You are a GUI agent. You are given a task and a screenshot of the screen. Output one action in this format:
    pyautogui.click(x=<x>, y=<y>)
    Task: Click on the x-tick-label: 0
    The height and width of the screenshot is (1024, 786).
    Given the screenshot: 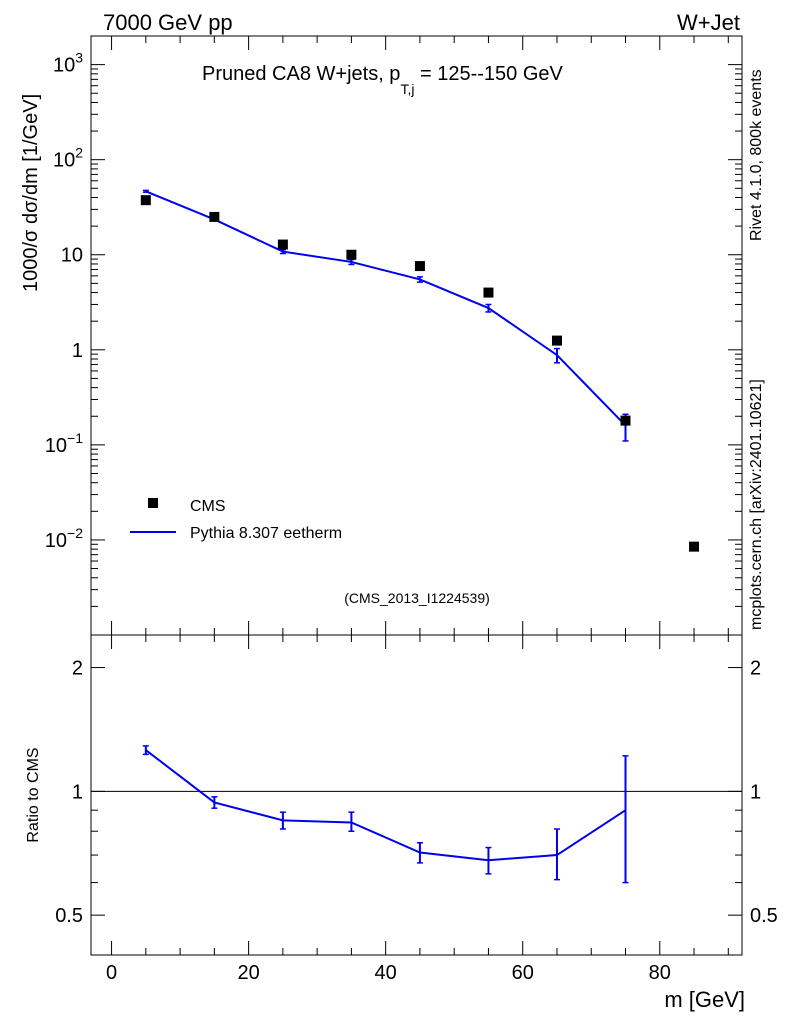 What is the action you would take?
    pyautogui.click(x=111, y=973)
    